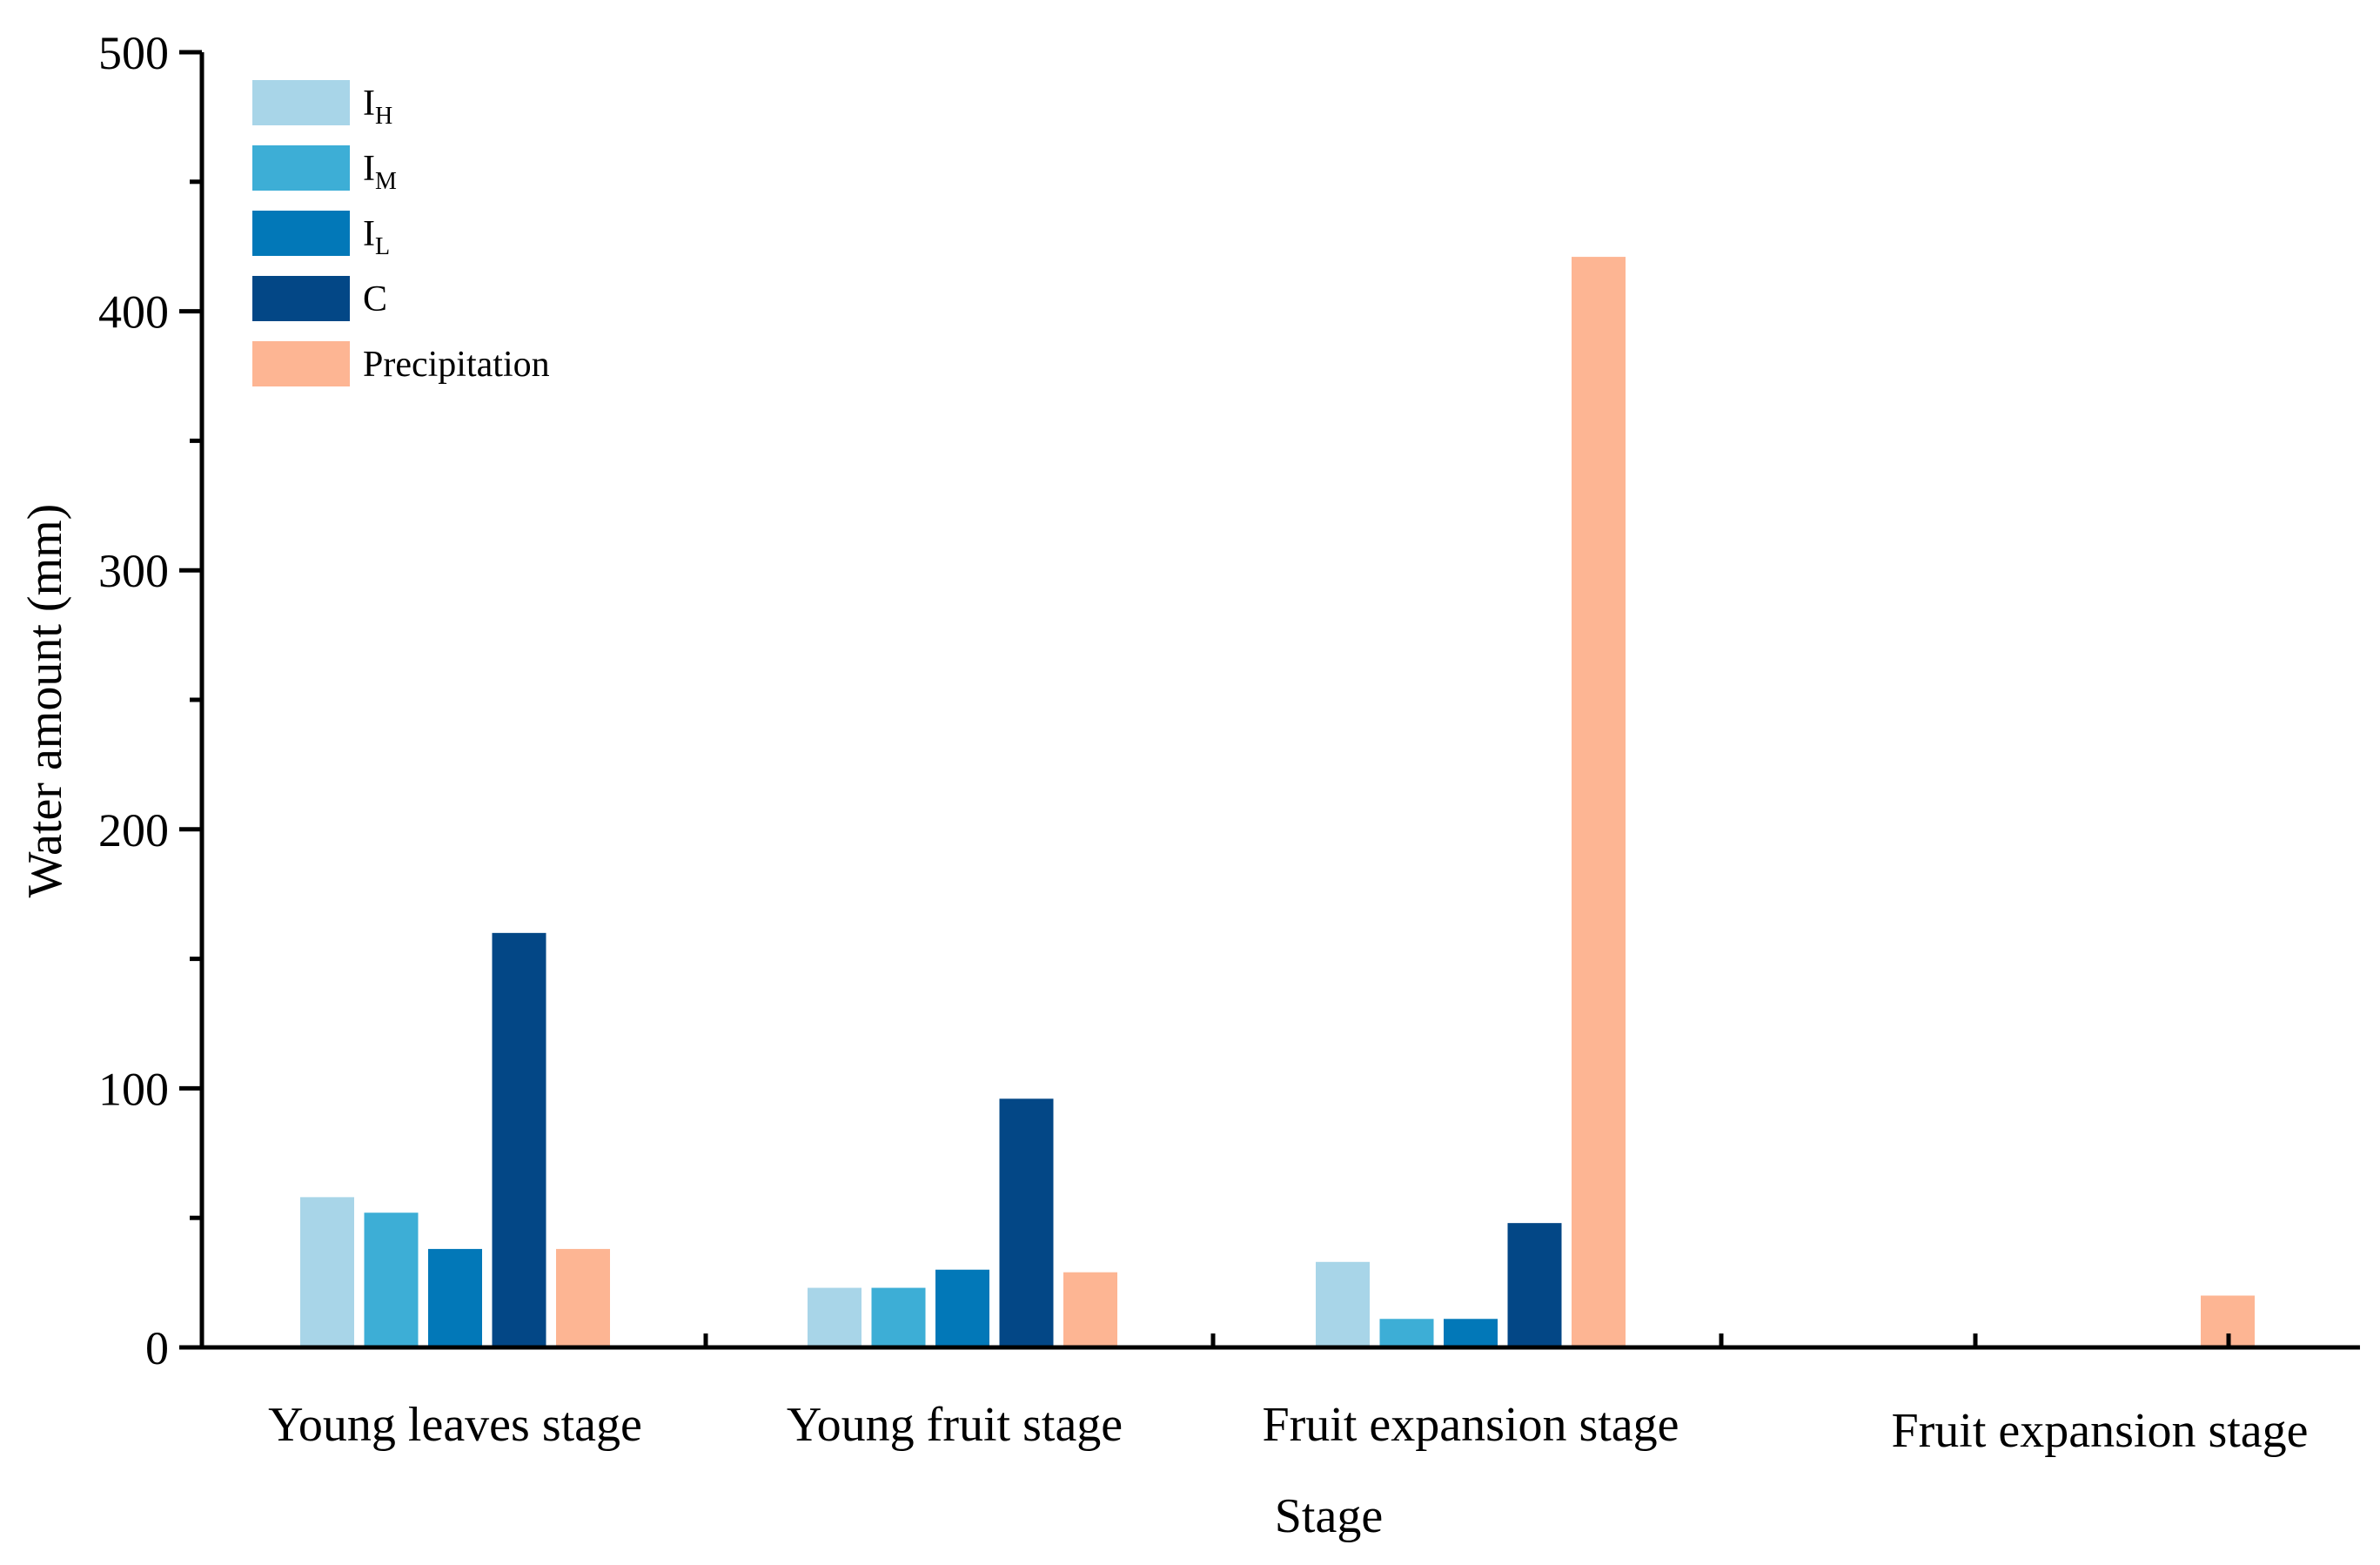 The width and height of the screenshot is (2380, 1565). Describe the element at coordinates (401, 233) in the screenshot. I see `legend: IH IM IL C Precipitation` at that location.